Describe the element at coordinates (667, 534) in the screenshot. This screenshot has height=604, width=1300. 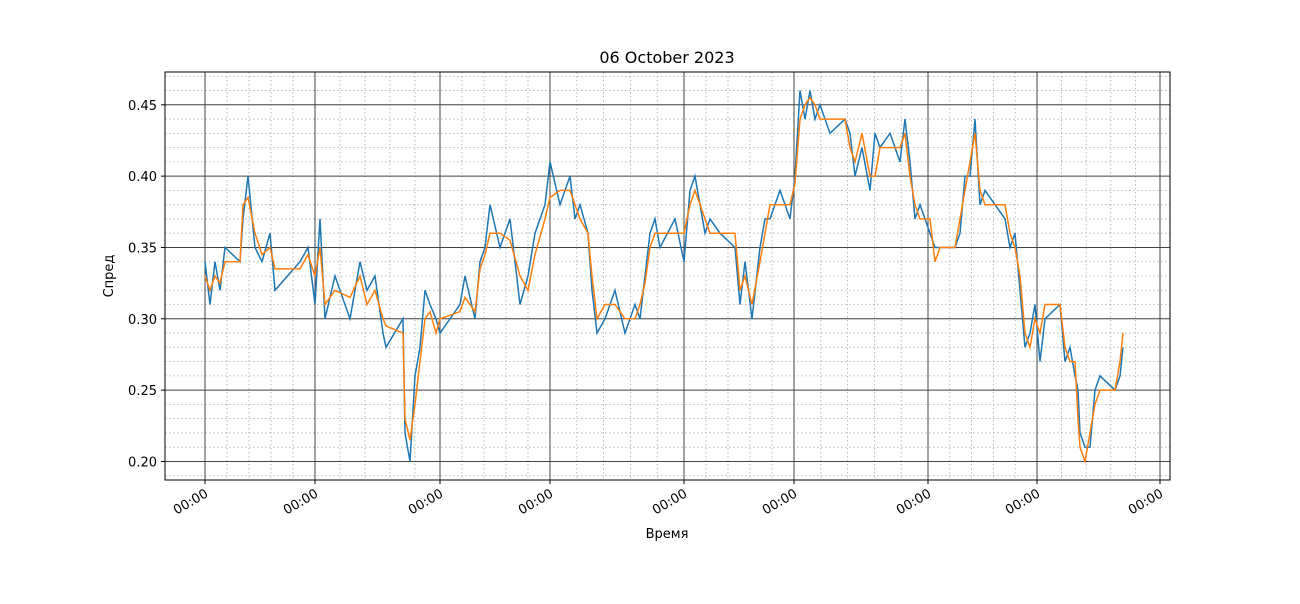
I see `x-axis-label: Время` at that location.